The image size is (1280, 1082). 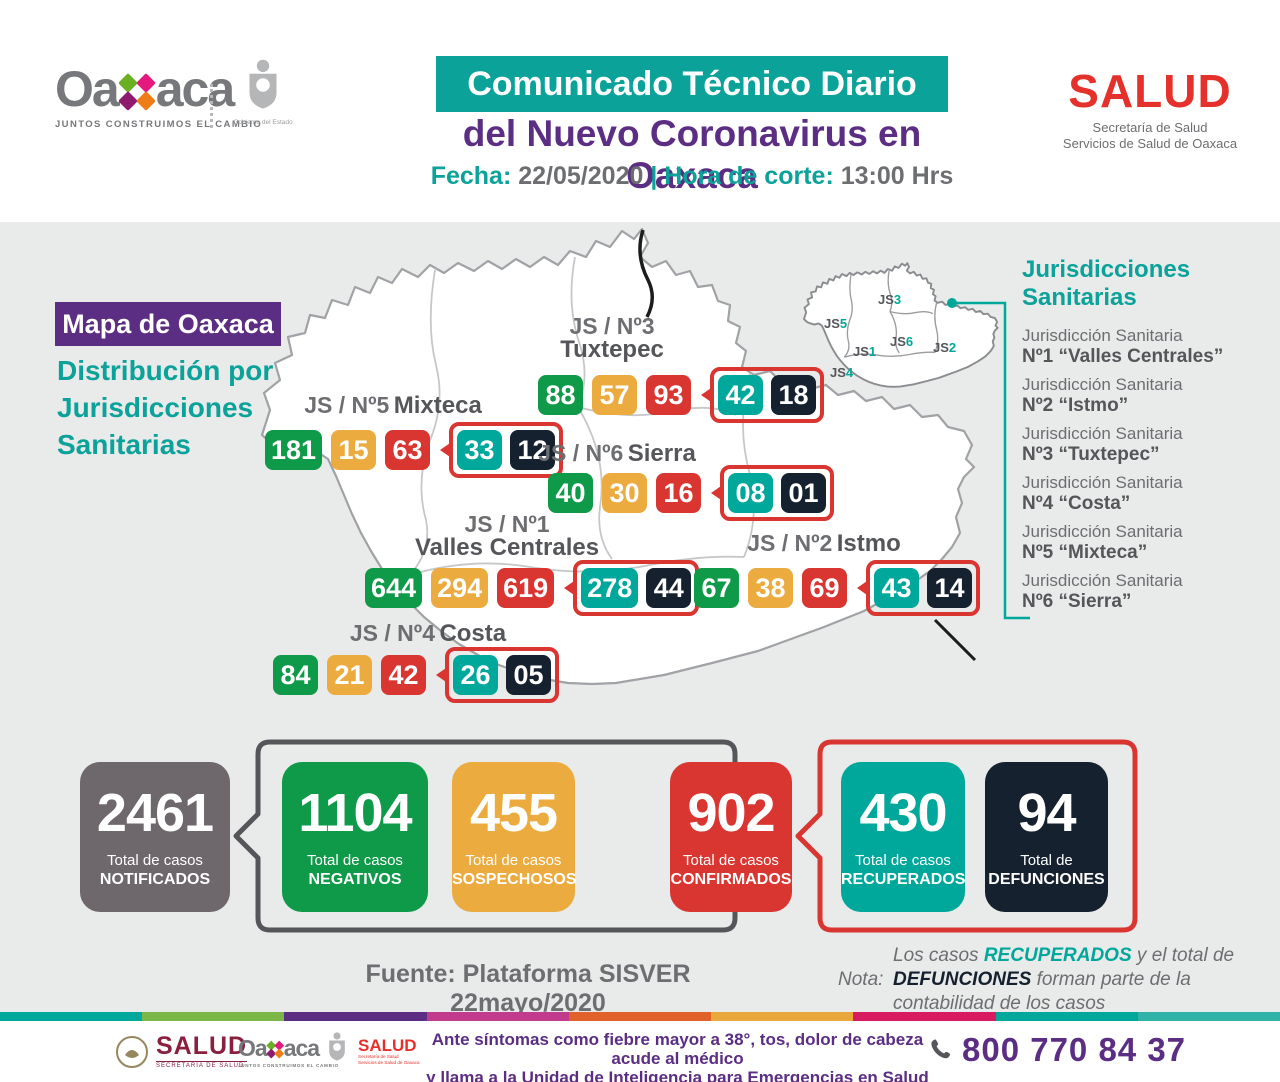 I want to click on mixteca-case-chips: 181 15 63 33 12, so click(x=414, y=450).